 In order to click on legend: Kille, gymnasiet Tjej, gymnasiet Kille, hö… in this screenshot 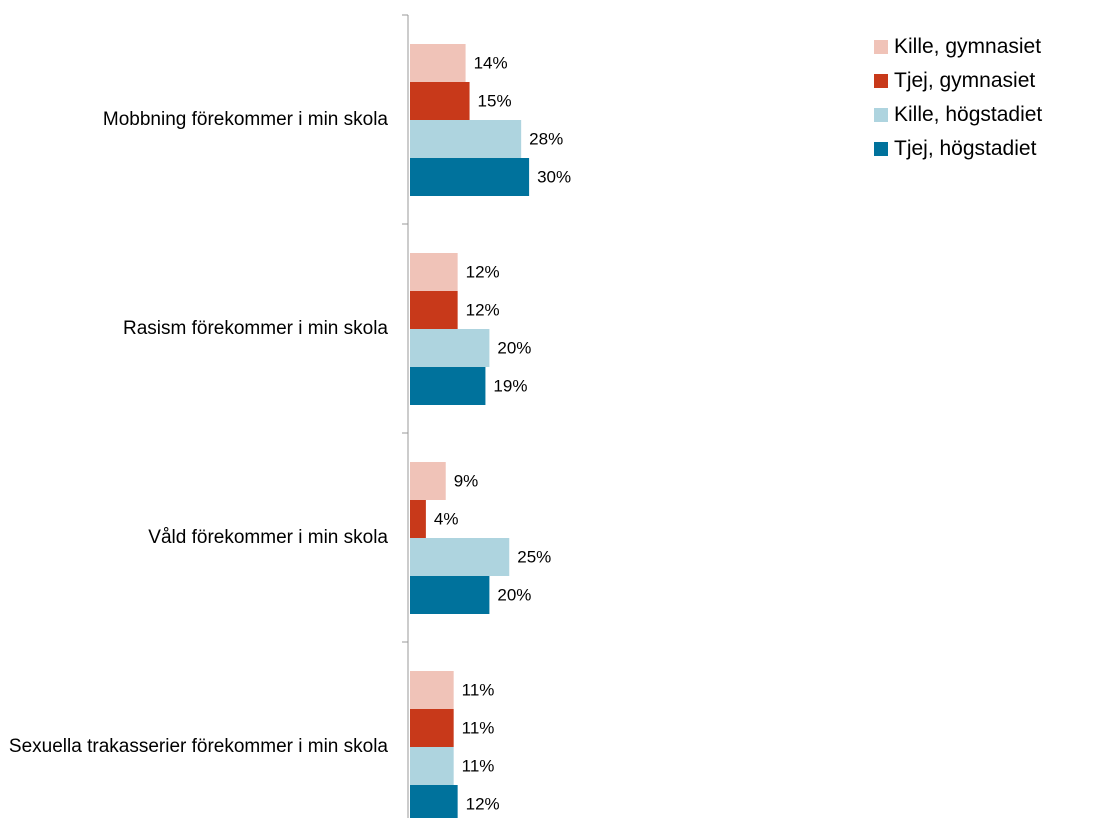, I will do `click(958, 98)`.